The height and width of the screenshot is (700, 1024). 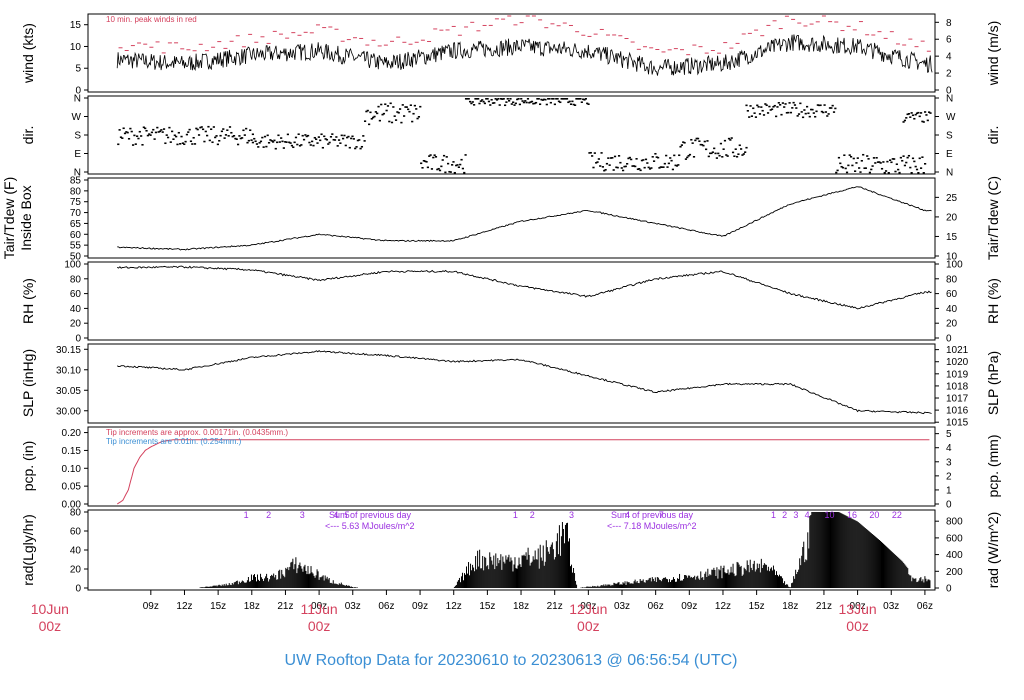 What do you see at coordinates (454, 606) in the screenshot?
I see `x-tick-label: 12z` at bounding box center [454, 606].